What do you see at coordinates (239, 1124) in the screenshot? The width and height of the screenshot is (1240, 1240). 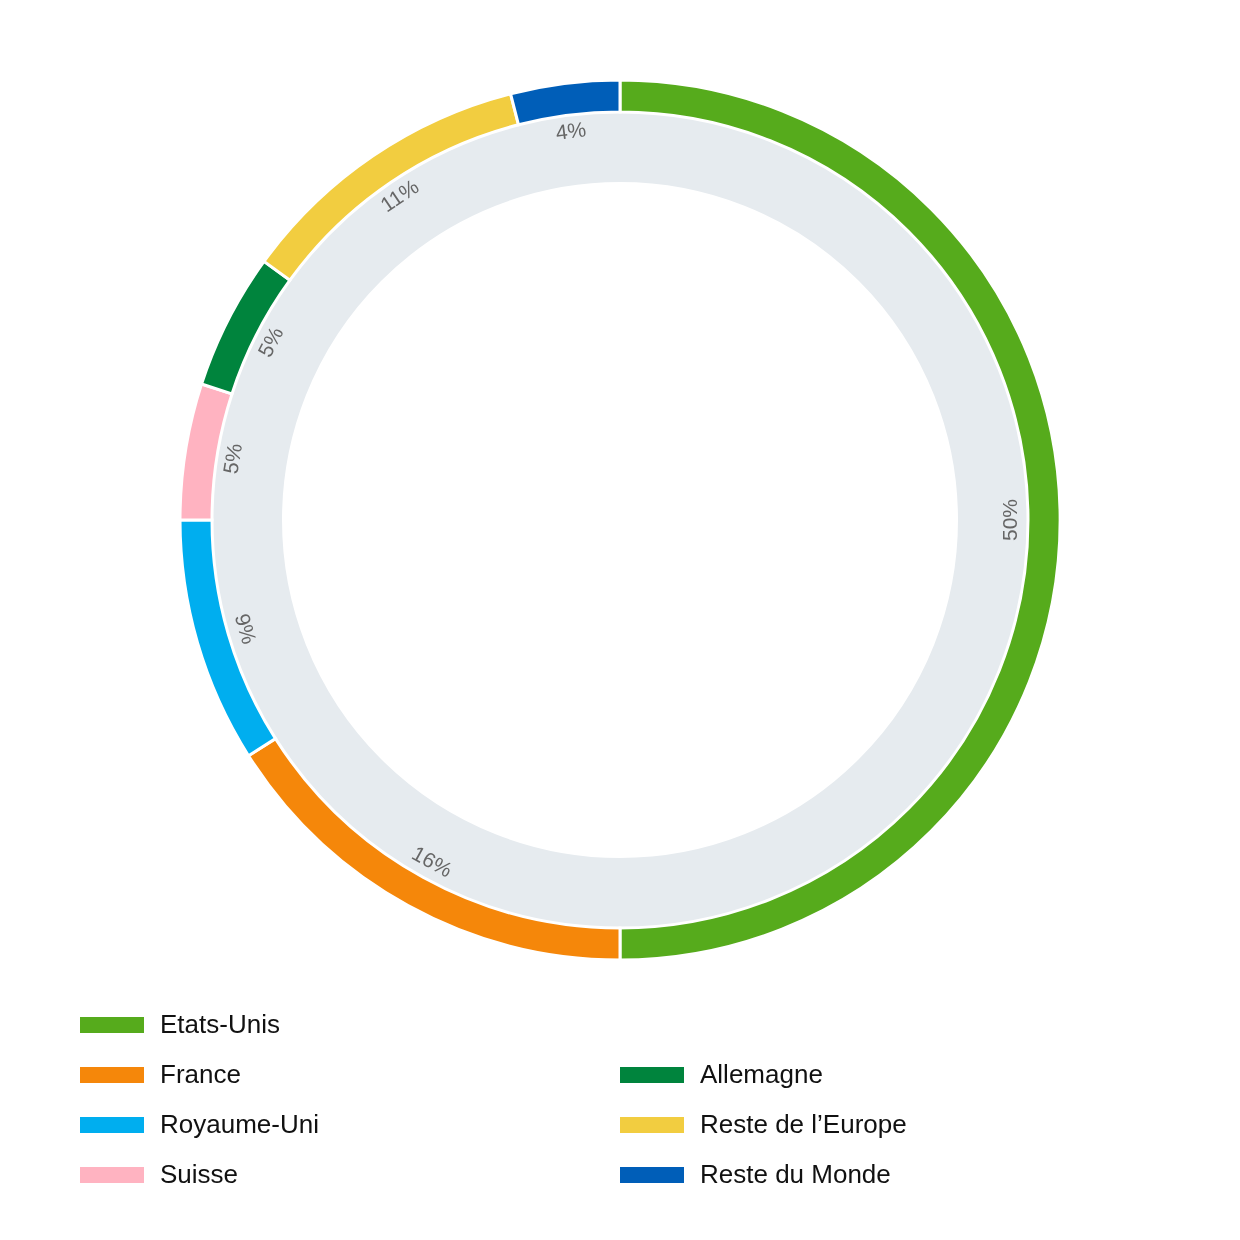 I see `legend-label: Royaume-Uni` at bounding box center [239, 1124].